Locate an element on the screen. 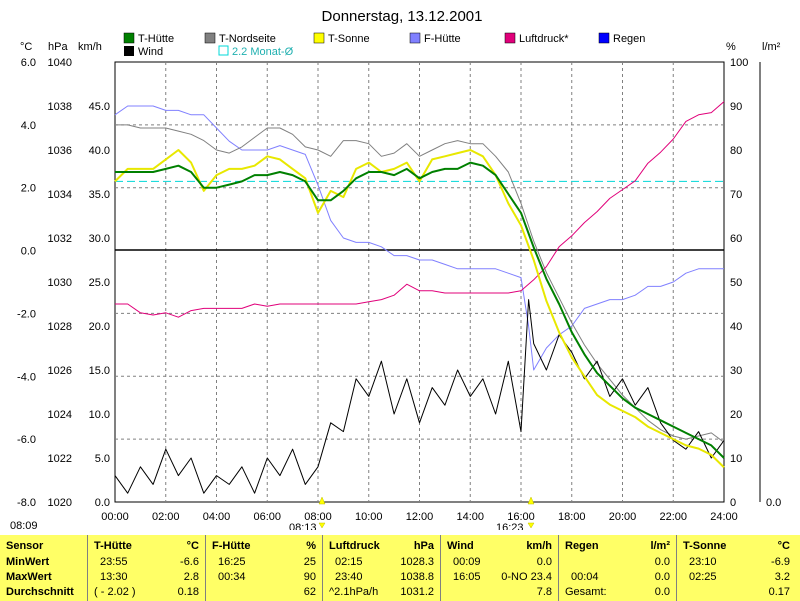 The height and width of the screenshot is (601, 800). luftdruck-max-time: 23:40 is located at coordinates (349, 577).